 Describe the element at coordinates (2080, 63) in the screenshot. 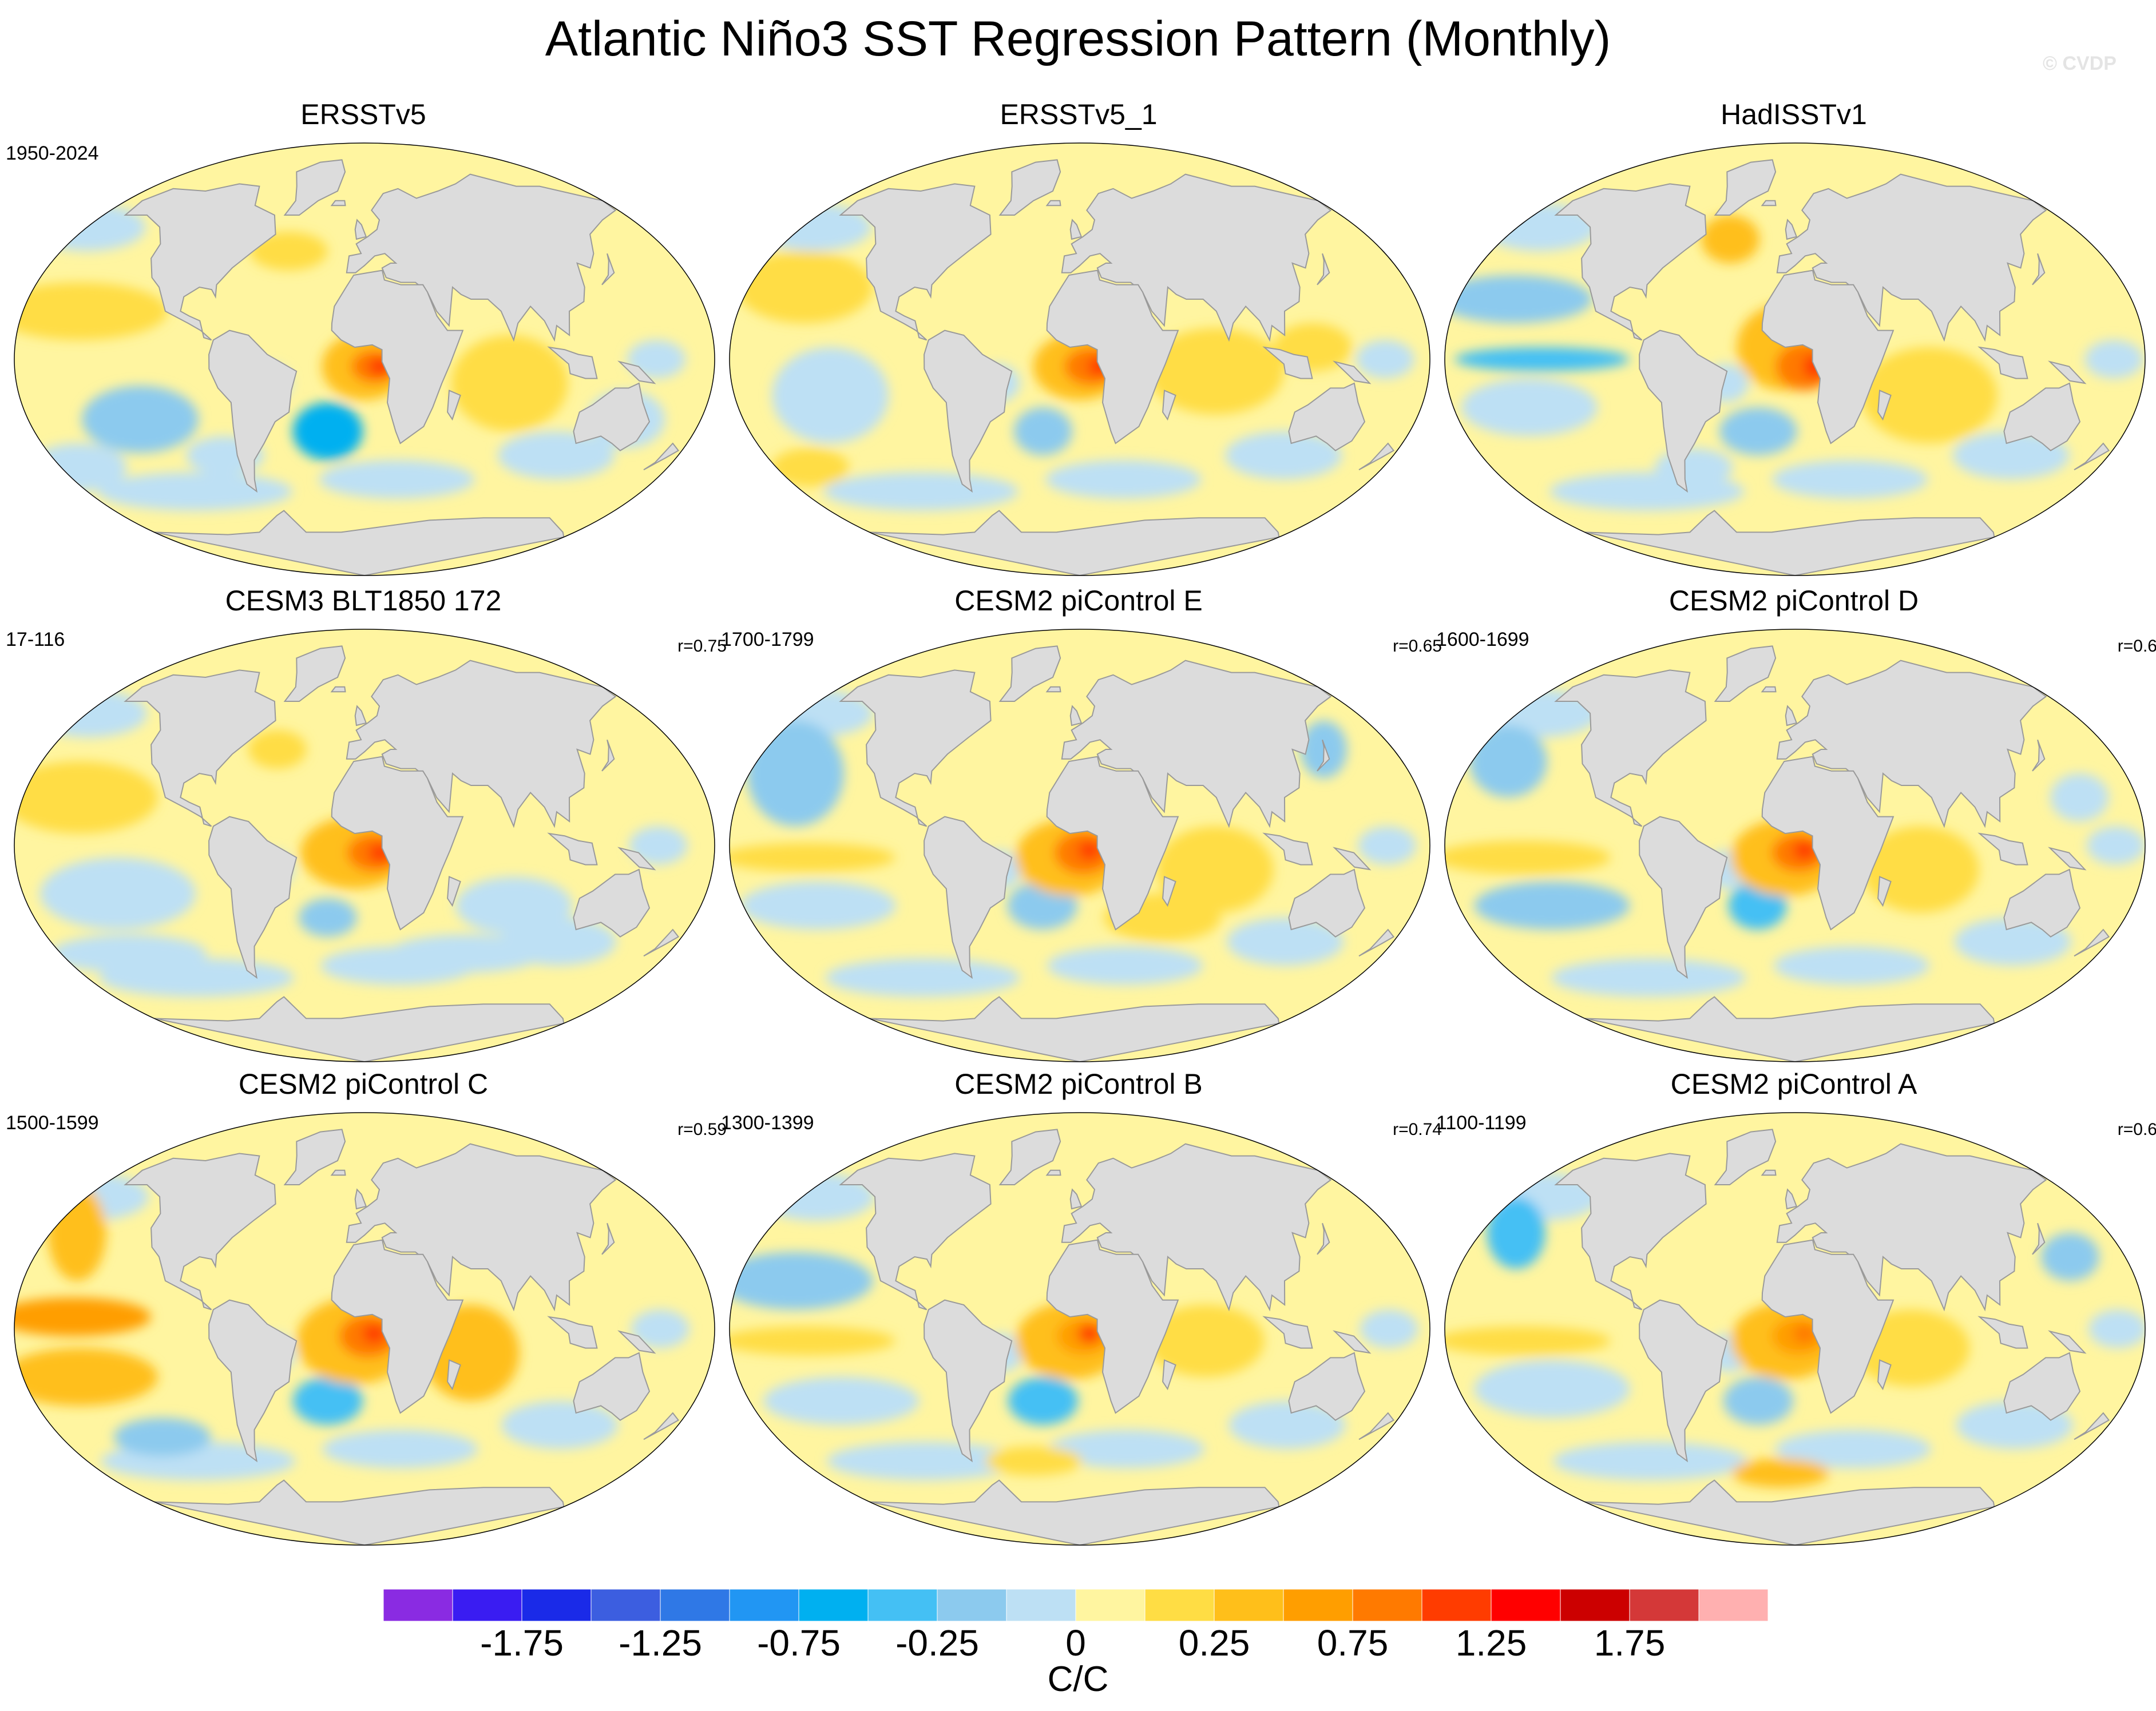

I see `watermark: © CVDP` at that location.